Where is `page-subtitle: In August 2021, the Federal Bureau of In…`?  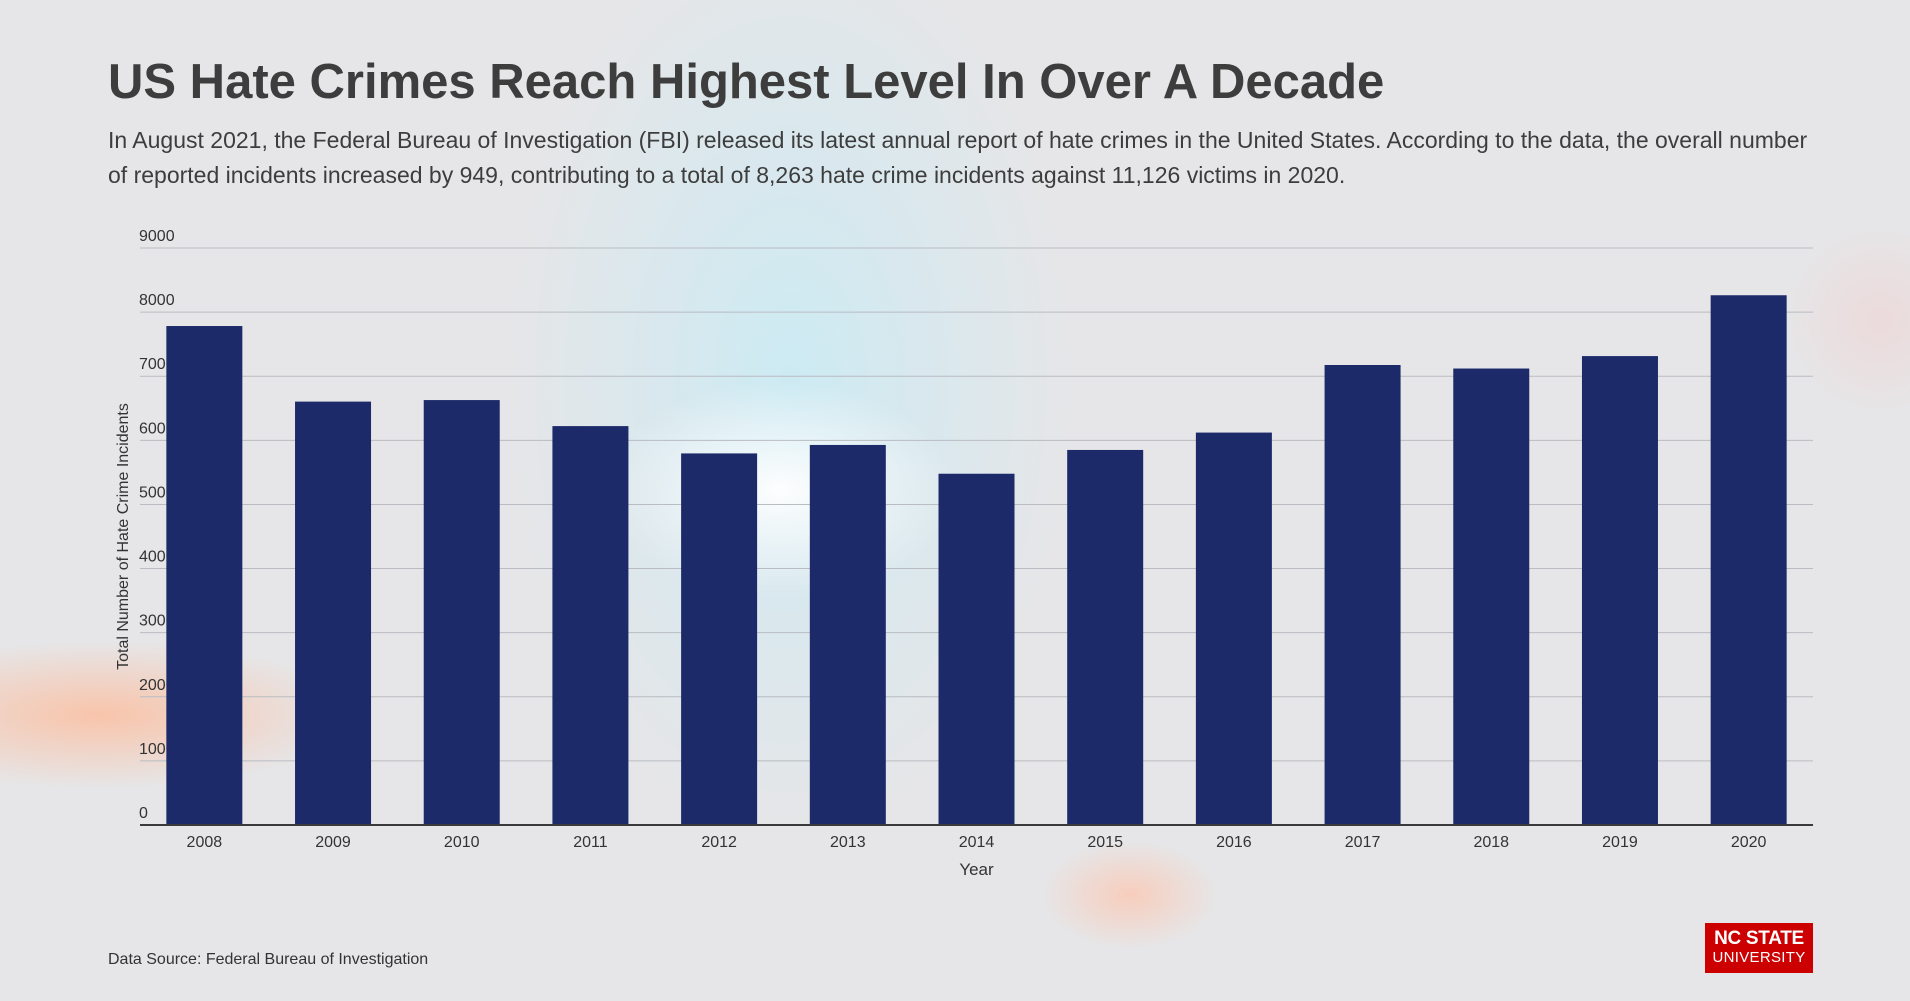 page-subtitle: In August 2021, the Federal Bureau of In… is located at coordinates (958, 157).